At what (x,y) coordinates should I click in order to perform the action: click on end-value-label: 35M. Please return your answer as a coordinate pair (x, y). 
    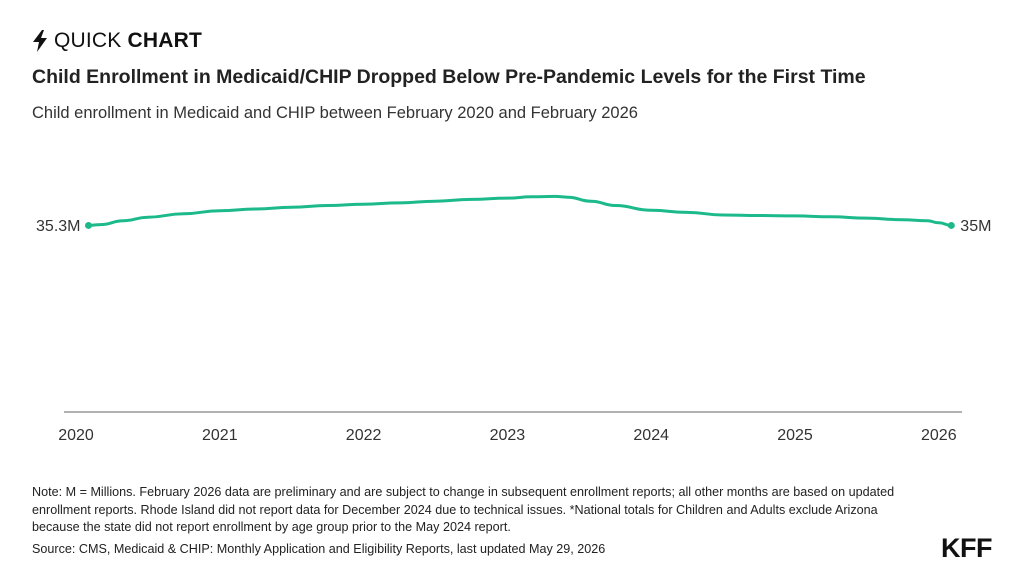
    Looking at the image, I should click on (975, 226).